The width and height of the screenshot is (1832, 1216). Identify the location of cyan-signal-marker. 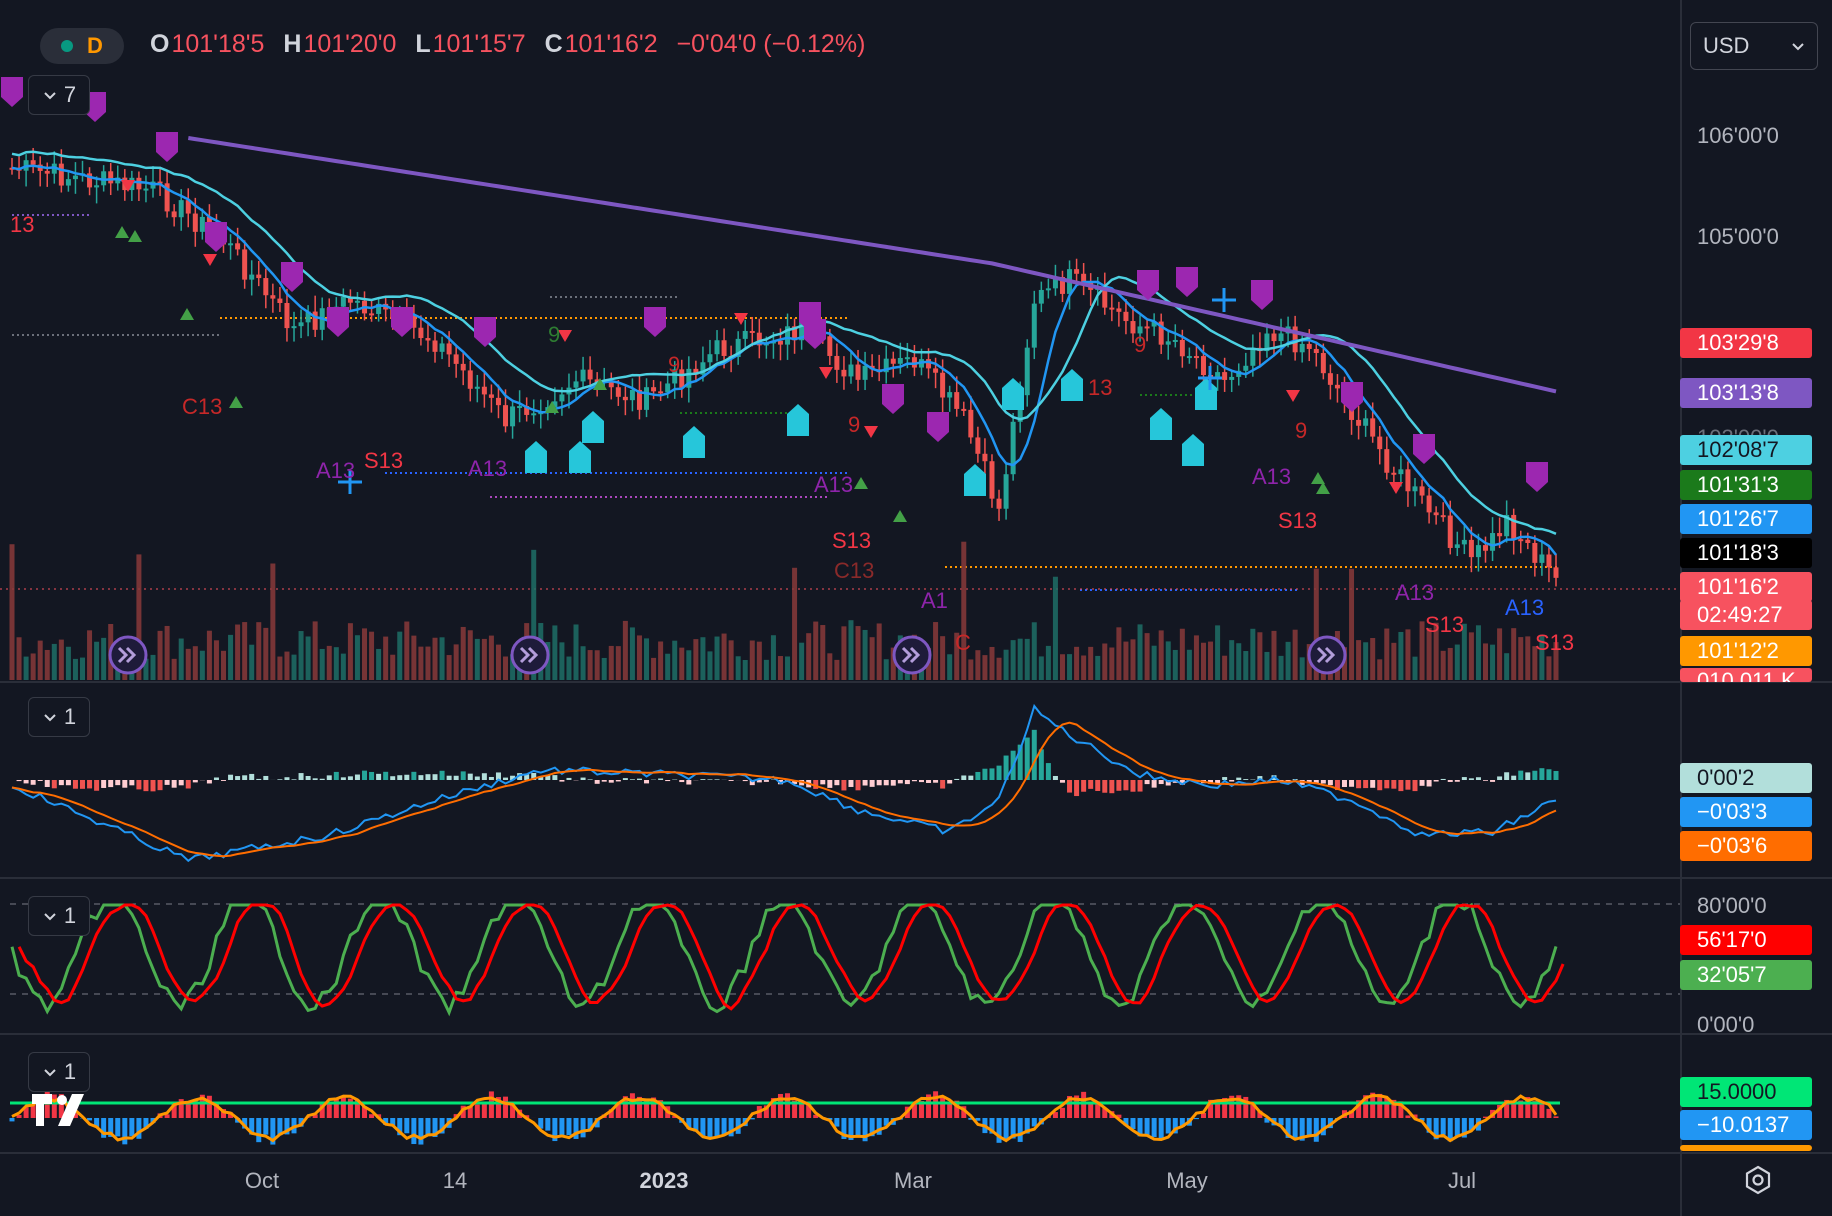
(593, 427).